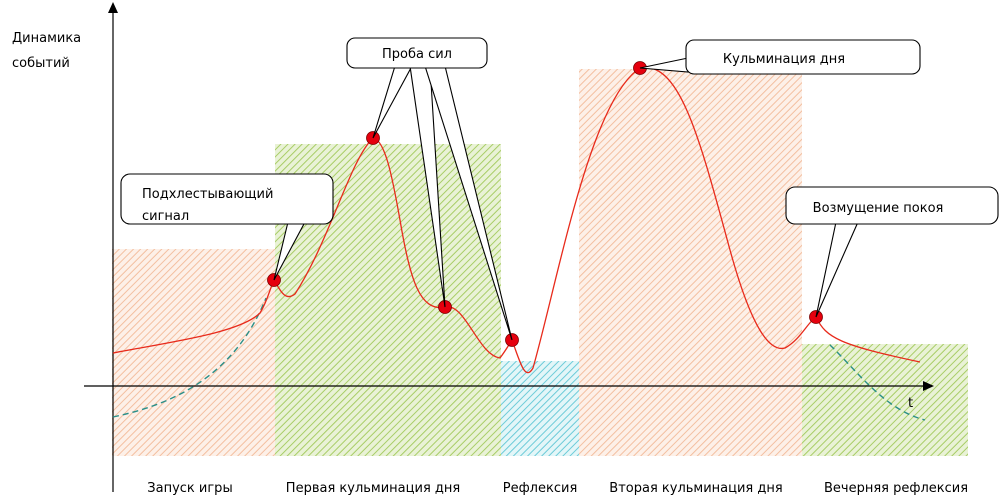 This screenshot has height=501, width=1000. I want to click on phase-block-reflection, so click(540, 408).